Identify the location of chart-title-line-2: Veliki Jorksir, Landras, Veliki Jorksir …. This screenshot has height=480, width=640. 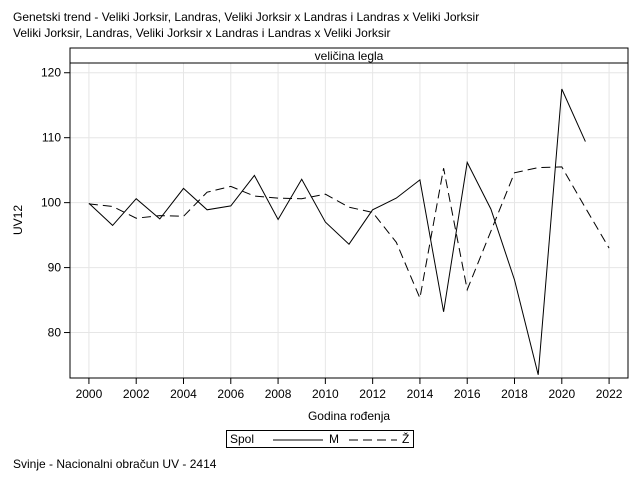
(202, 33).